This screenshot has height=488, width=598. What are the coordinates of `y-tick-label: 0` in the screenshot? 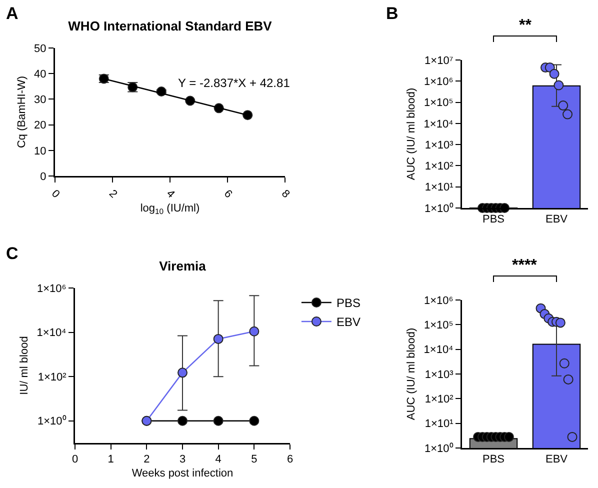 It's located at (43, 176).